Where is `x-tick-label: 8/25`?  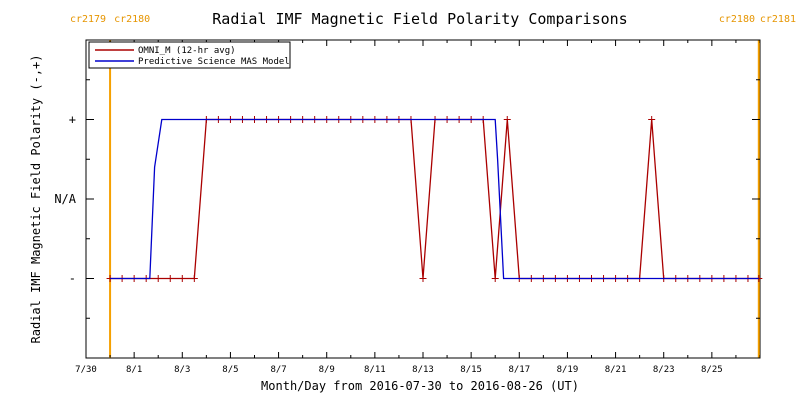
x-tick-label: 8/25 is located at coordinates (712, 370).